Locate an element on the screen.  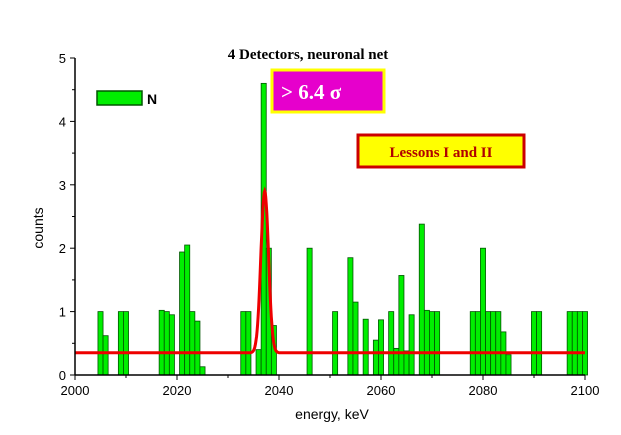
chart-title: 4 Detectors, neuronal net is located at coordinates (308, 55).